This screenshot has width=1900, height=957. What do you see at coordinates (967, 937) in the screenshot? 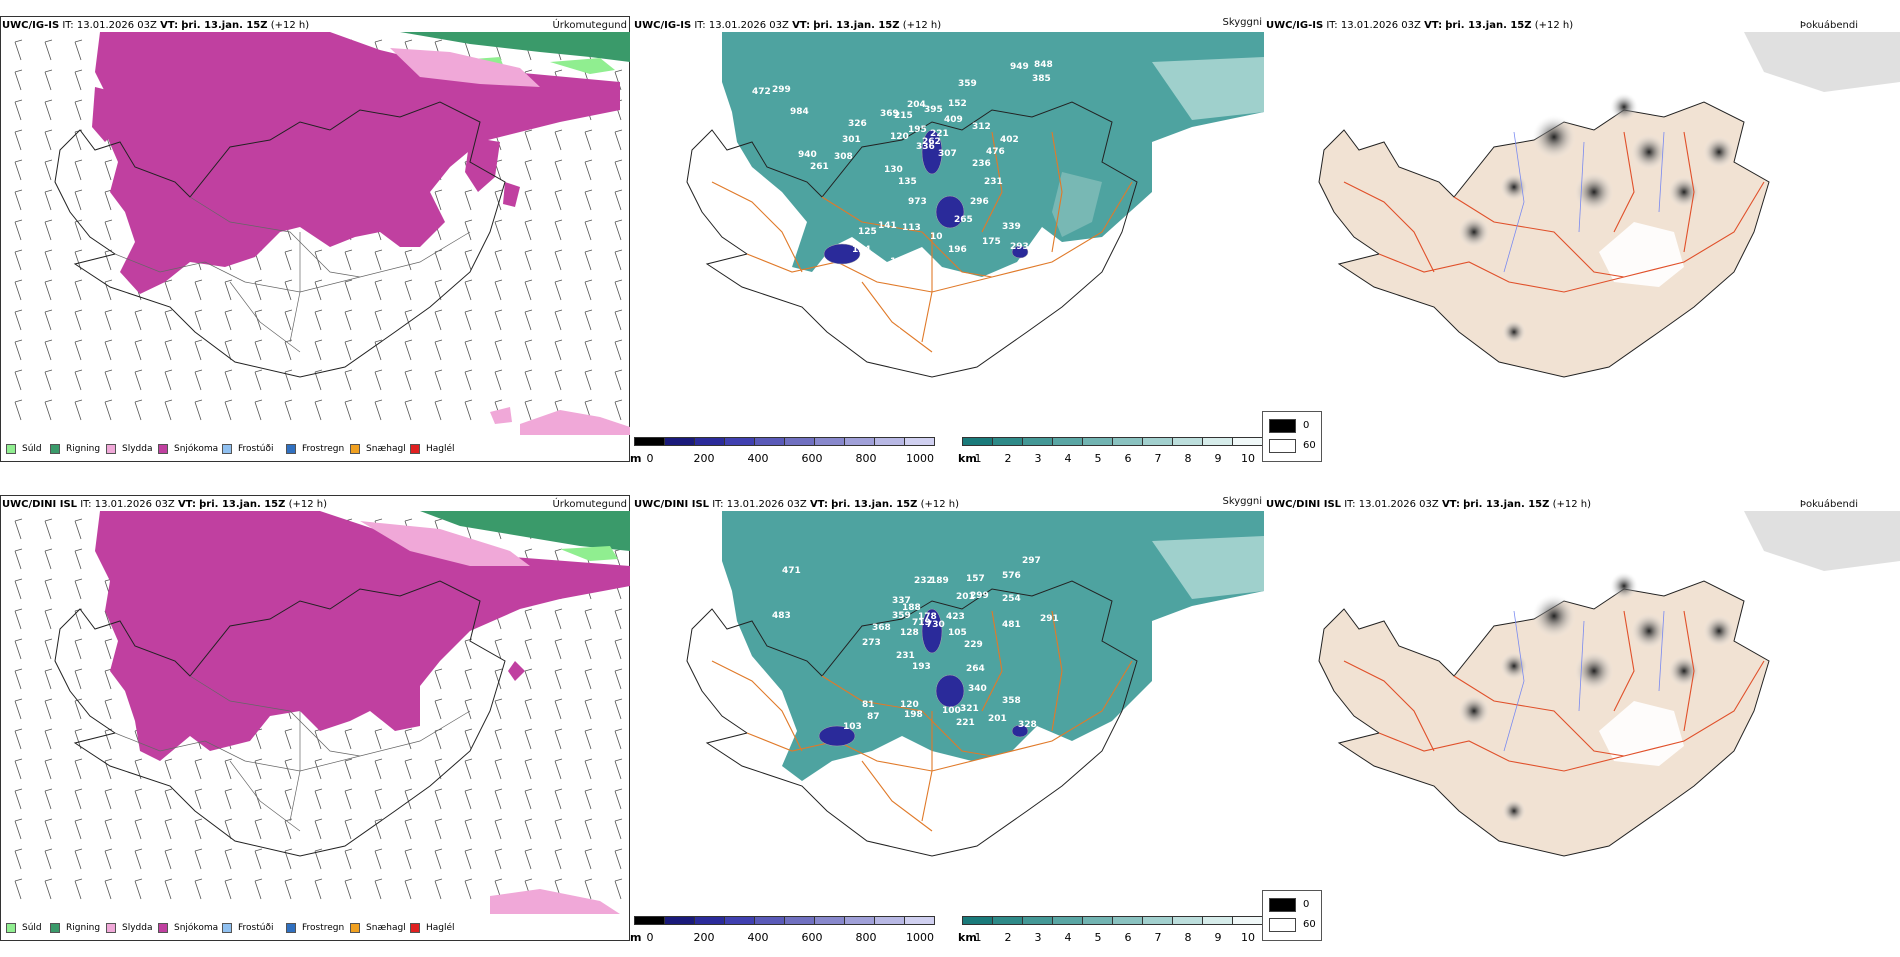
I see `colorbar-unit: km` at bounding box center [967, 937].